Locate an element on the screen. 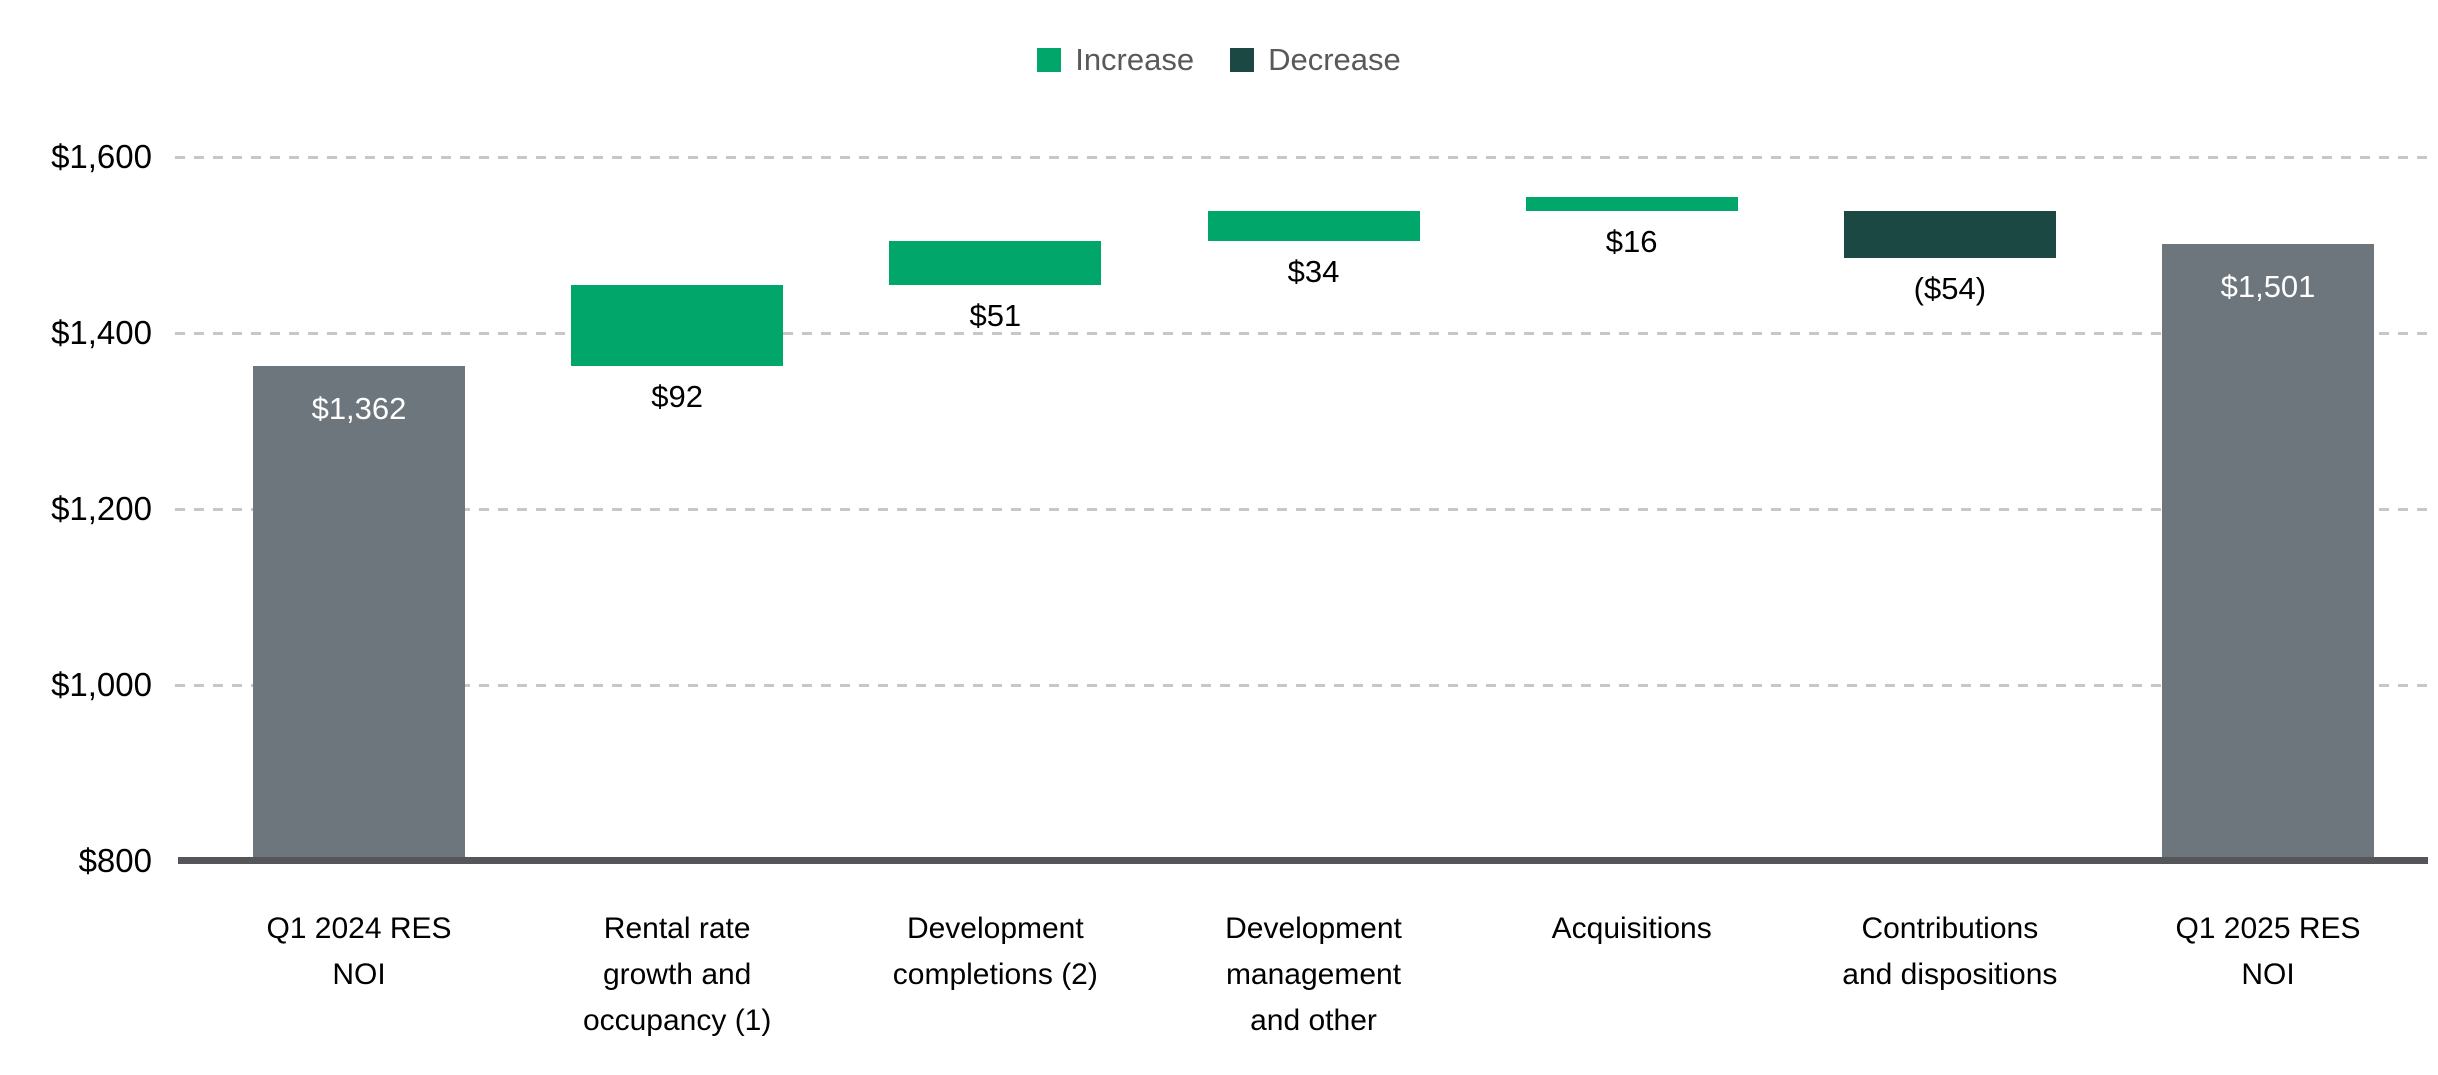  x-axis-category-label: Q1 2025 RES NOI is located at coordinates (2268, 951).